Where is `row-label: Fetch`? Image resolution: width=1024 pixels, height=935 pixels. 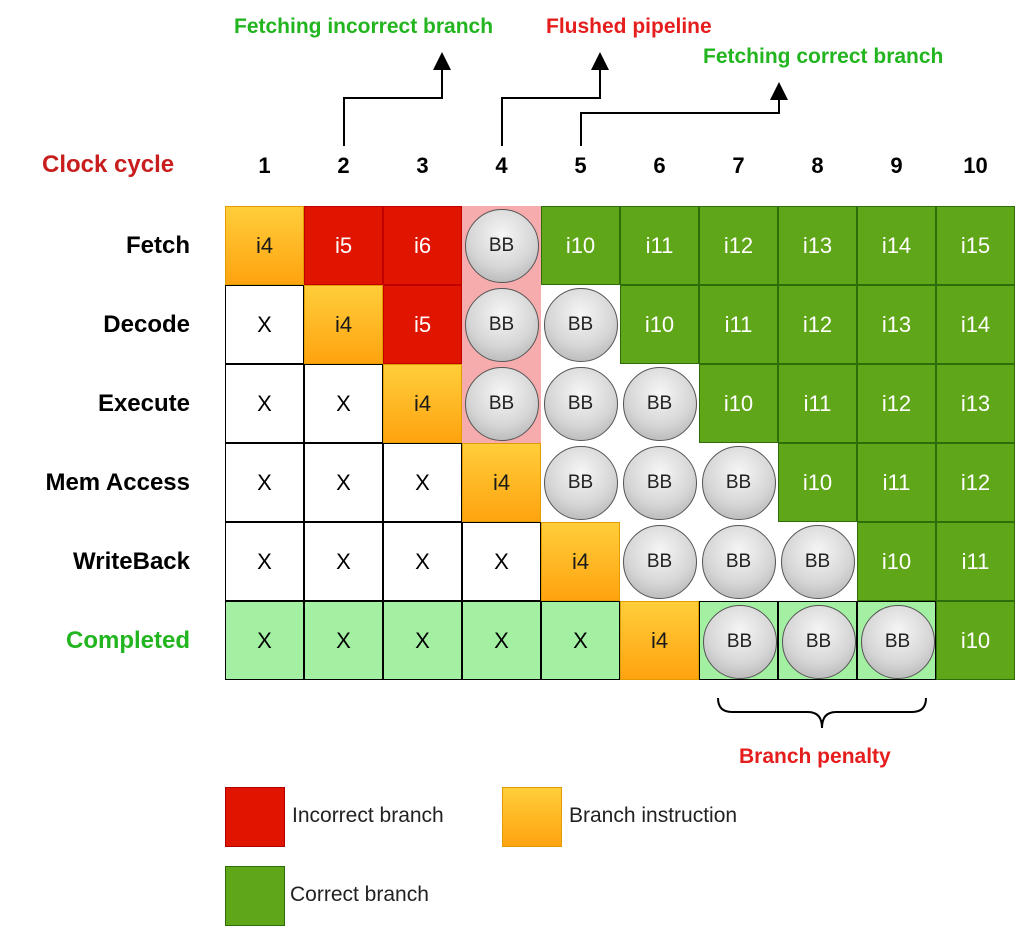
row-label: Fetch is located at coordinates (157, 245).